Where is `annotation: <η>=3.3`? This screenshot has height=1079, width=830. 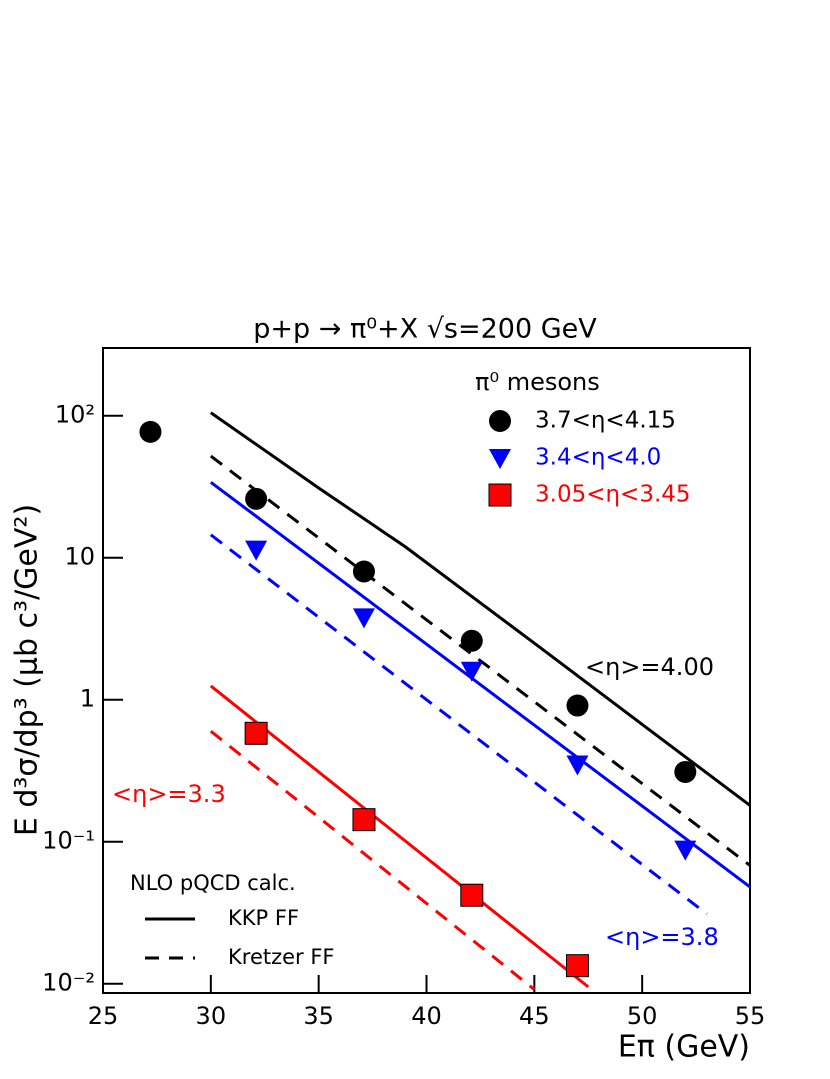 annotation: <η>=3.3 is located at coordinates (169, 794).